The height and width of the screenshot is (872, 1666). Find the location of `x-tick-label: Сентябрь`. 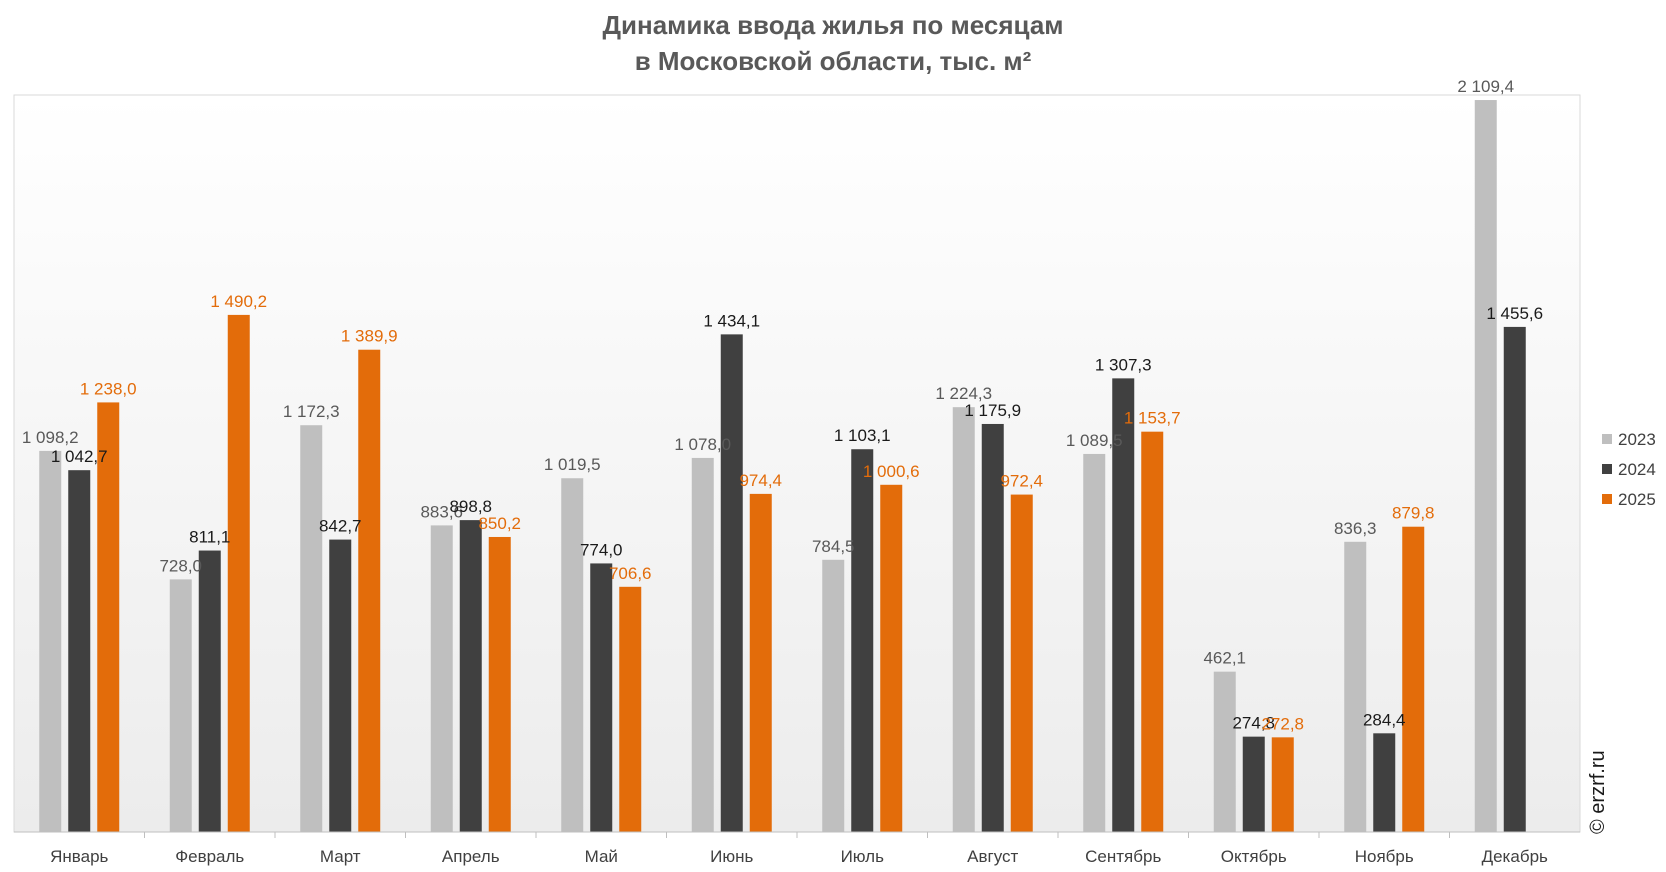

x-tick-label: Сентябрь is located at coordinates (1123, 856).